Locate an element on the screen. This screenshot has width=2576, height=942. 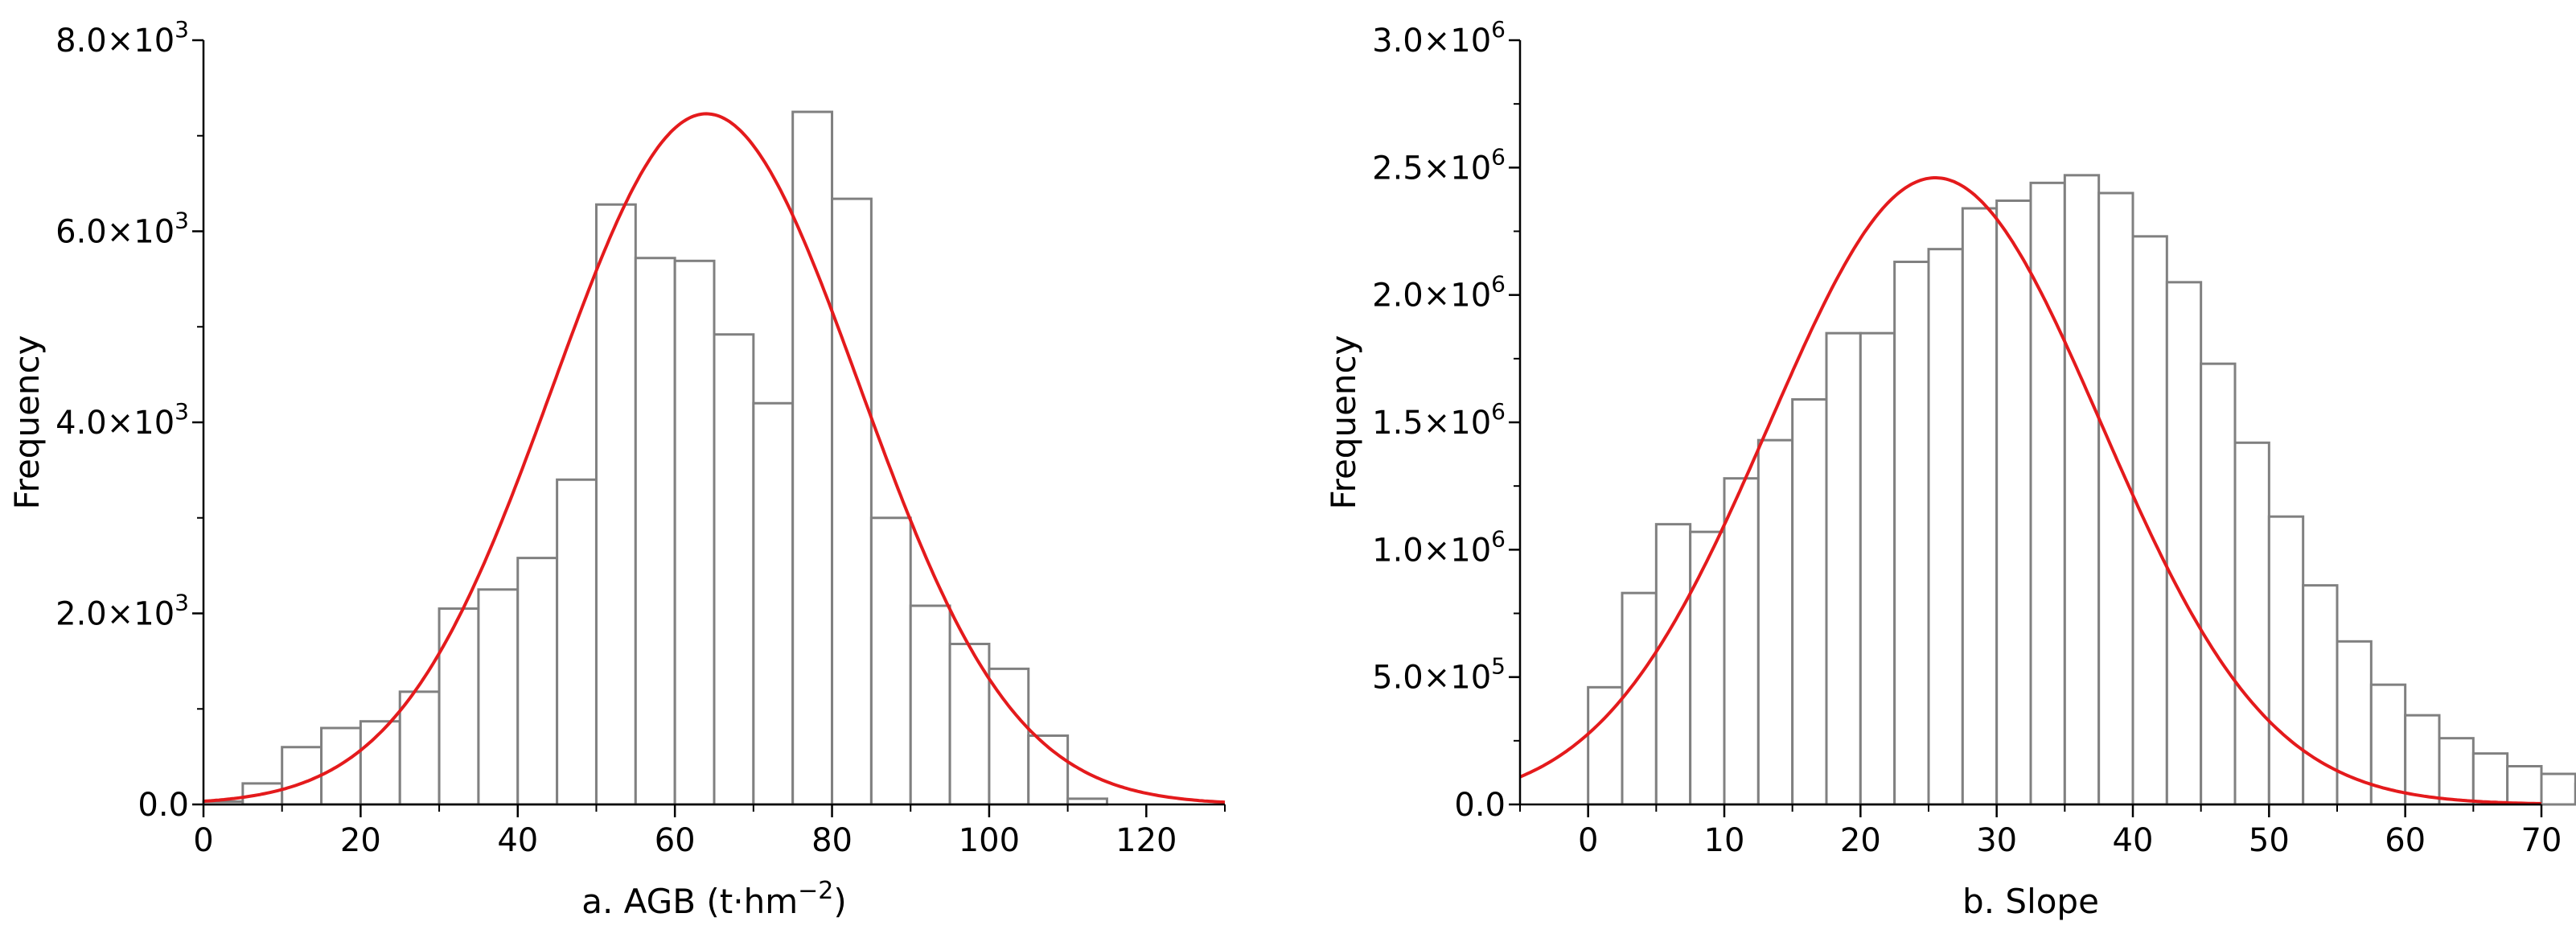
y-axis-ticks: 0.0 2.0×10³ 4.0×10³ 6.0×10³ 8.0×10³ is located at coordinates (129, 420).